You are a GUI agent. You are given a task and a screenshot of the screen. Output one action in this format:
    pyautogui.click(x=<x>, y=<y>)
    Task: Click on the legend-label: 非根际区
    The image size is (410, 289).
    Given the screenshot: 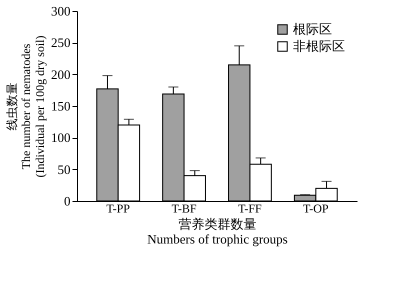 What is the action you would take?
    pyautogui.click(x=319, y=46)
    